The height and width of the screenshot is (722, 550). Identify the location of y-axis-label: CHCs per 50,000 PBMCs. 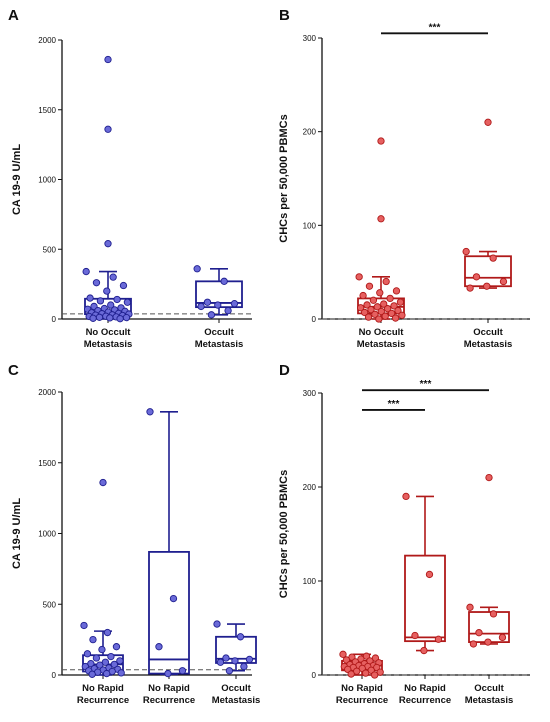
(284, 534).